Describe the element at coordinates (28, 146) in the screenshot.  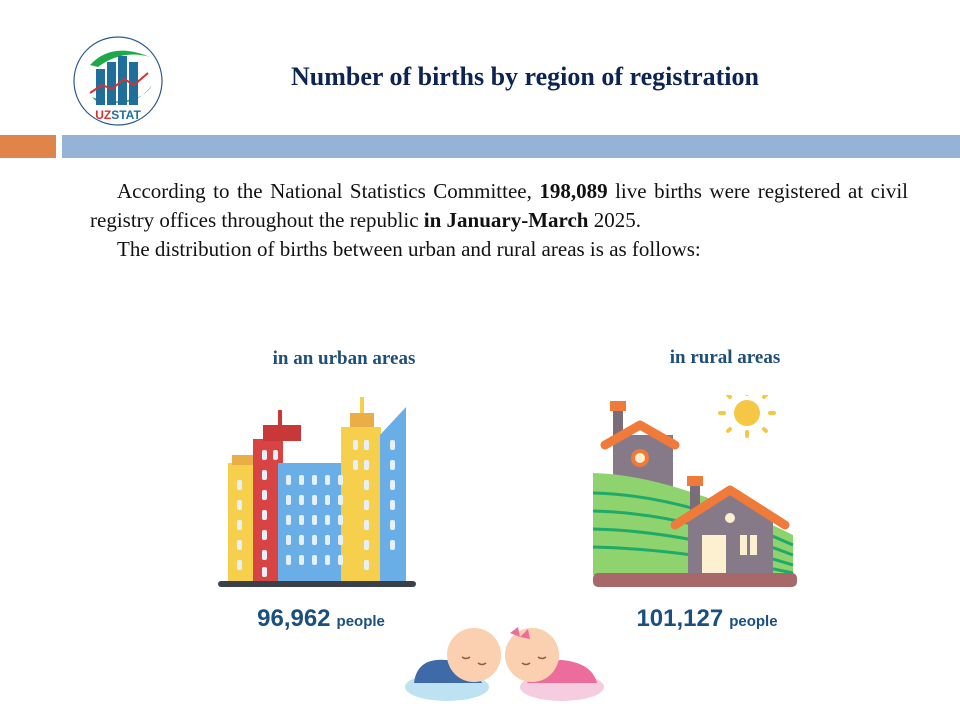
I see `accent-bar-orange` at that location.